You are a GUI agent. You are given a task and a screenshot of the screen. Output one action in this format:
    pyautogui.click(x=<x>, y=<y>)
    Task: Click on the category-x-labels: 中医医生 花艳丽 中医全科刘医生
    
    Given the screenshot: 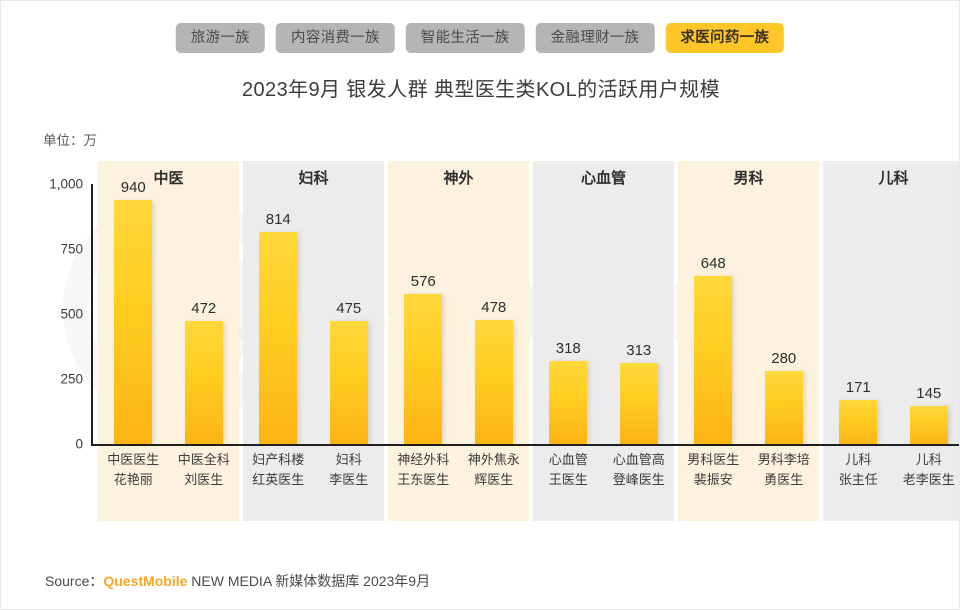 What is the action you would take?
    pyautogui.click(x=168, y=476)
    